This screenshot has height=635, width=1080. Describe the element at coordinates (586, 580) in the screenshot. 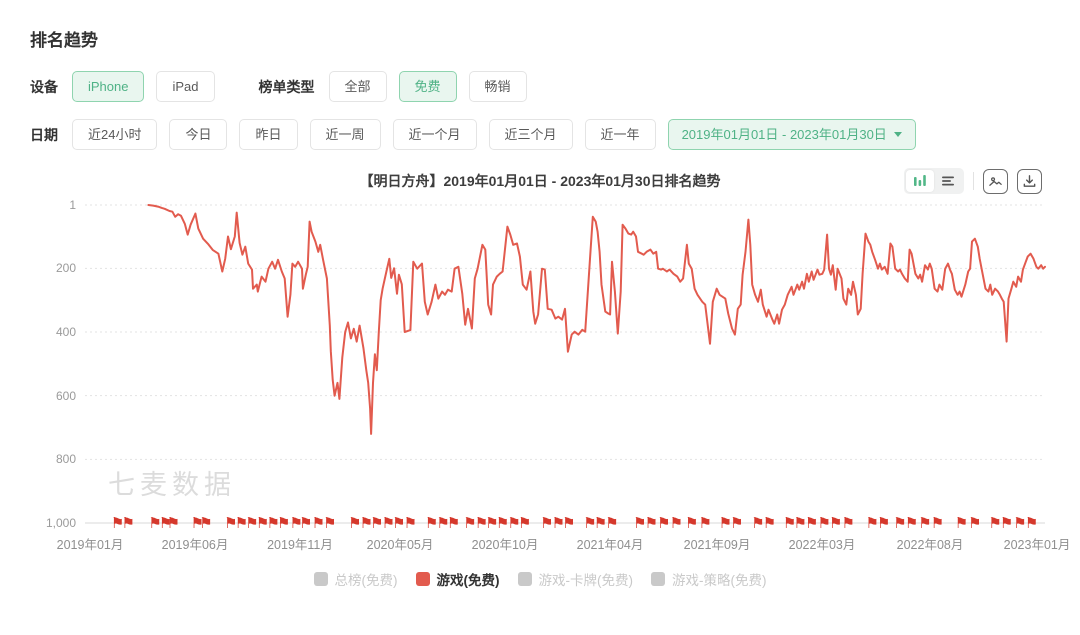

I see `legend-label: 游戏-卡牌(免费)` at that location.